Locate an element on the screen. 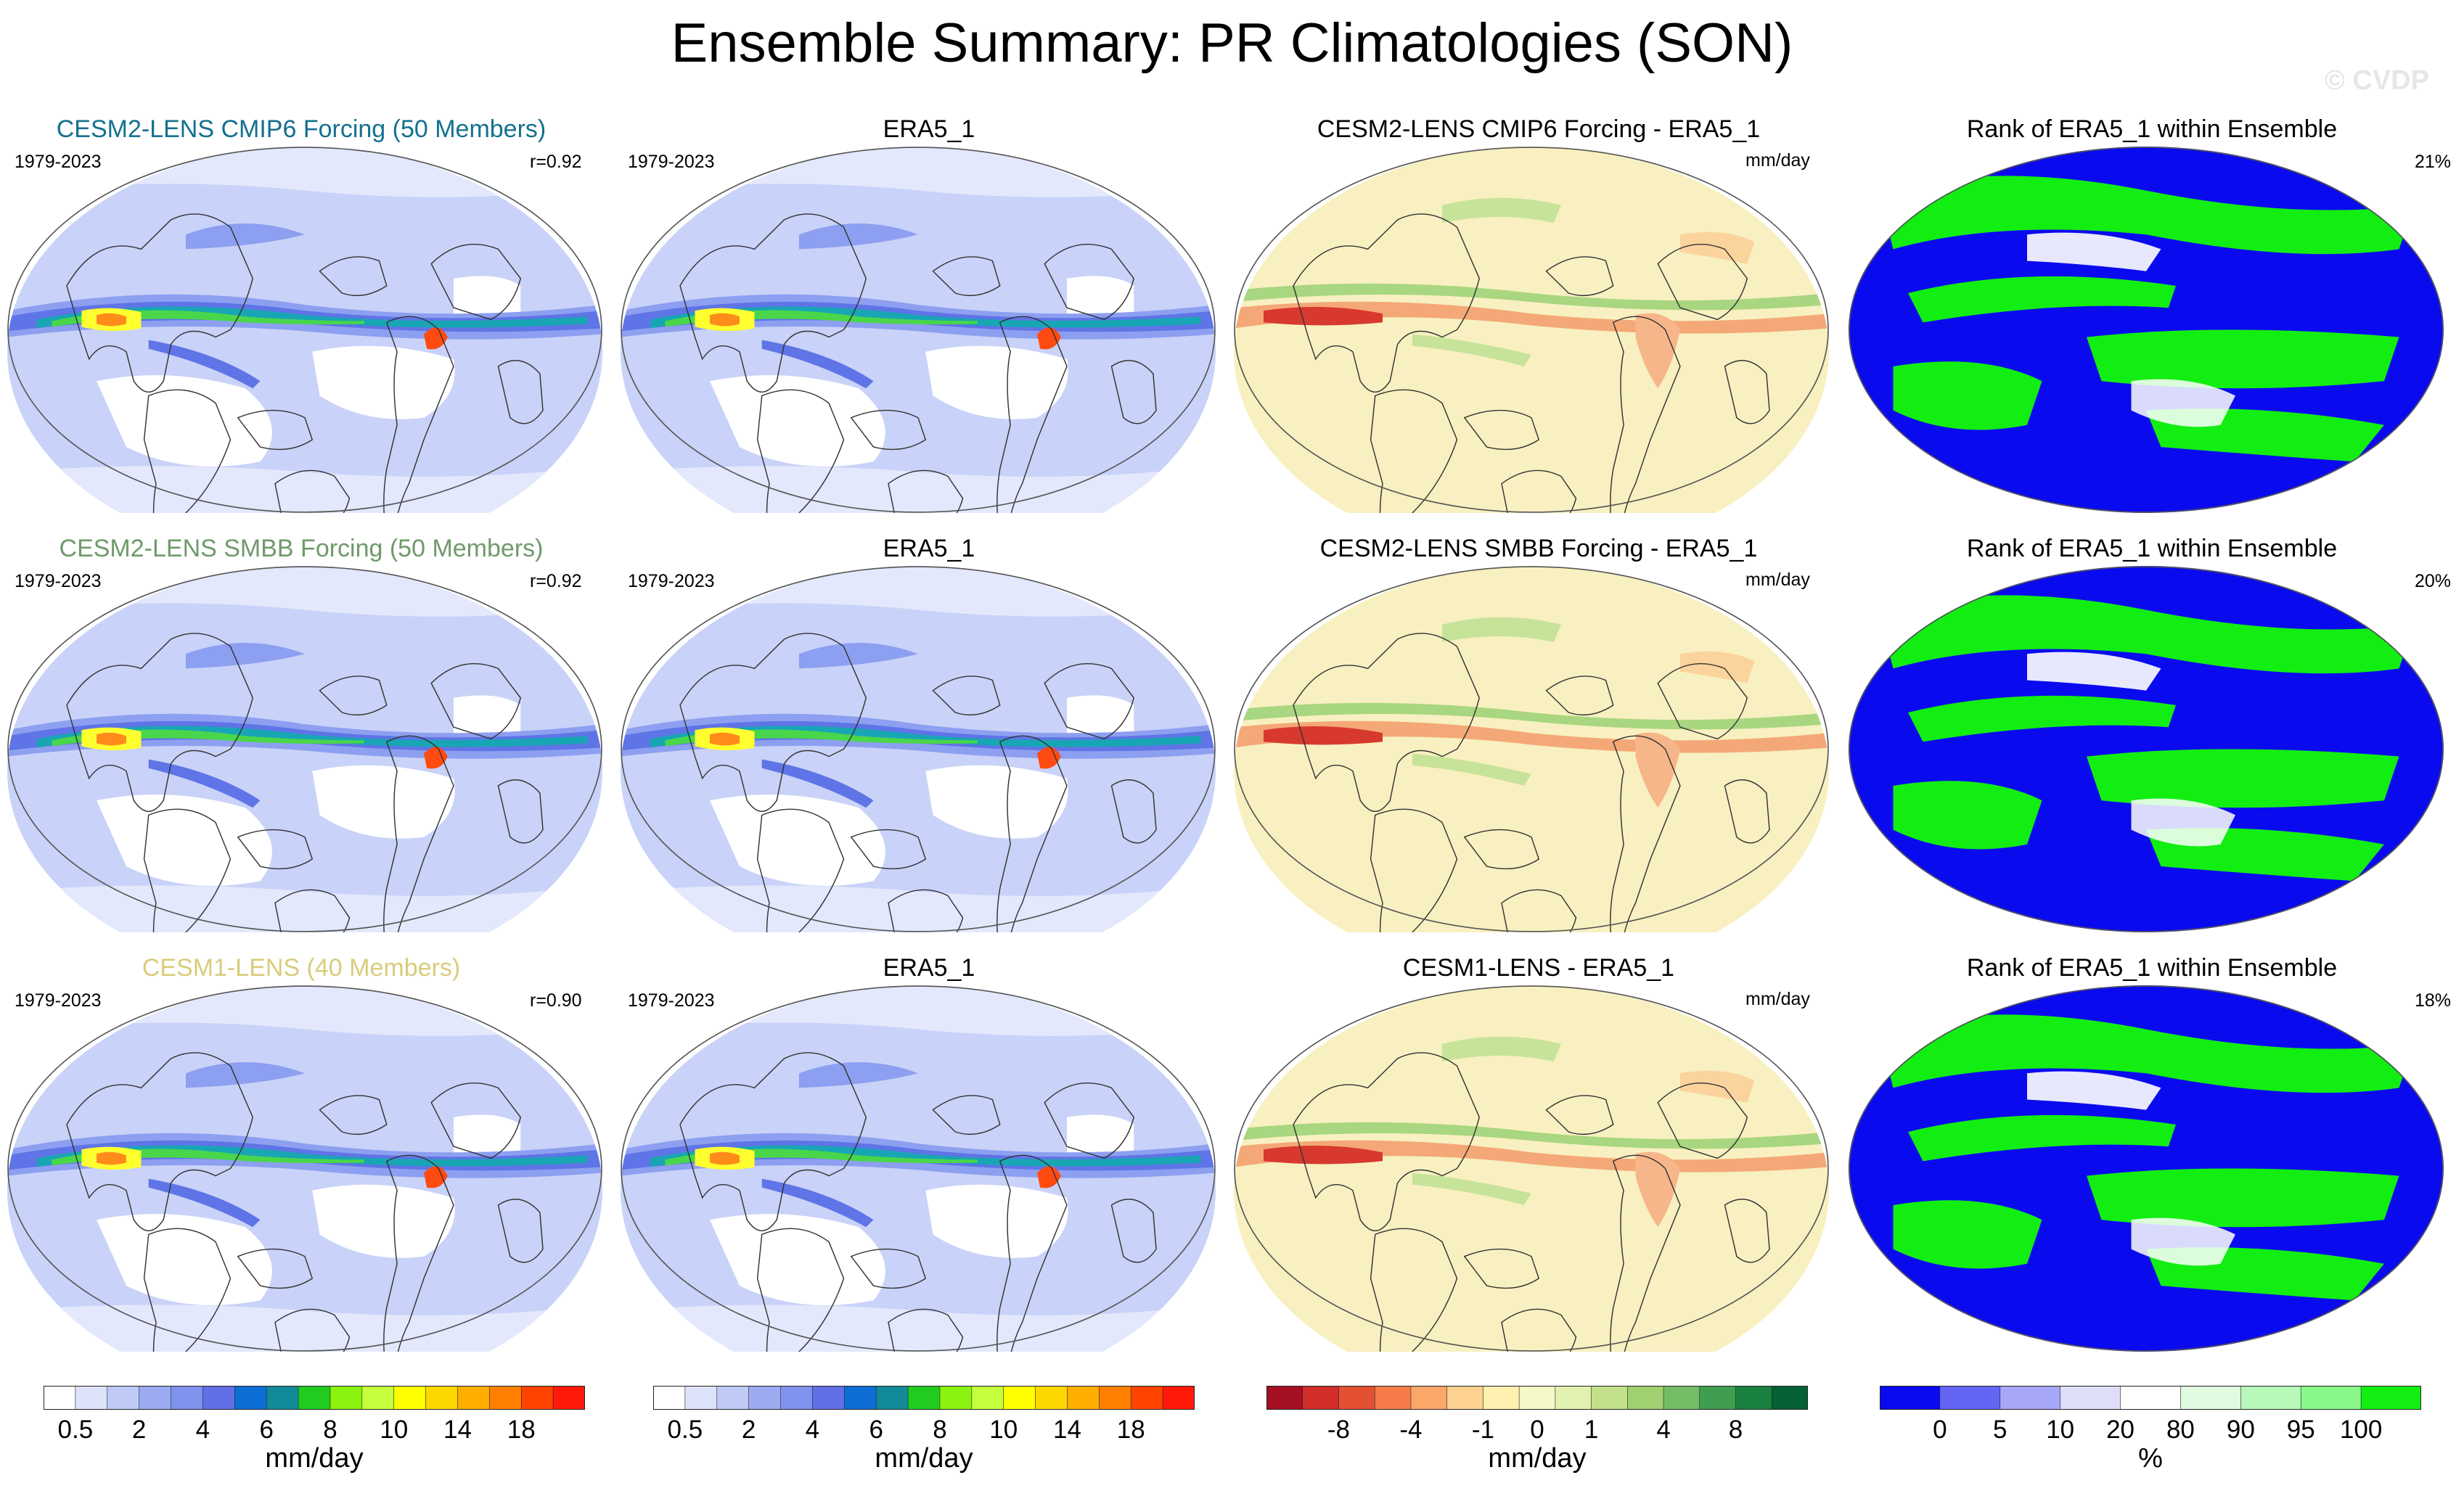  rank-percent-label: 18% is located at coordinates (2433, 1000).